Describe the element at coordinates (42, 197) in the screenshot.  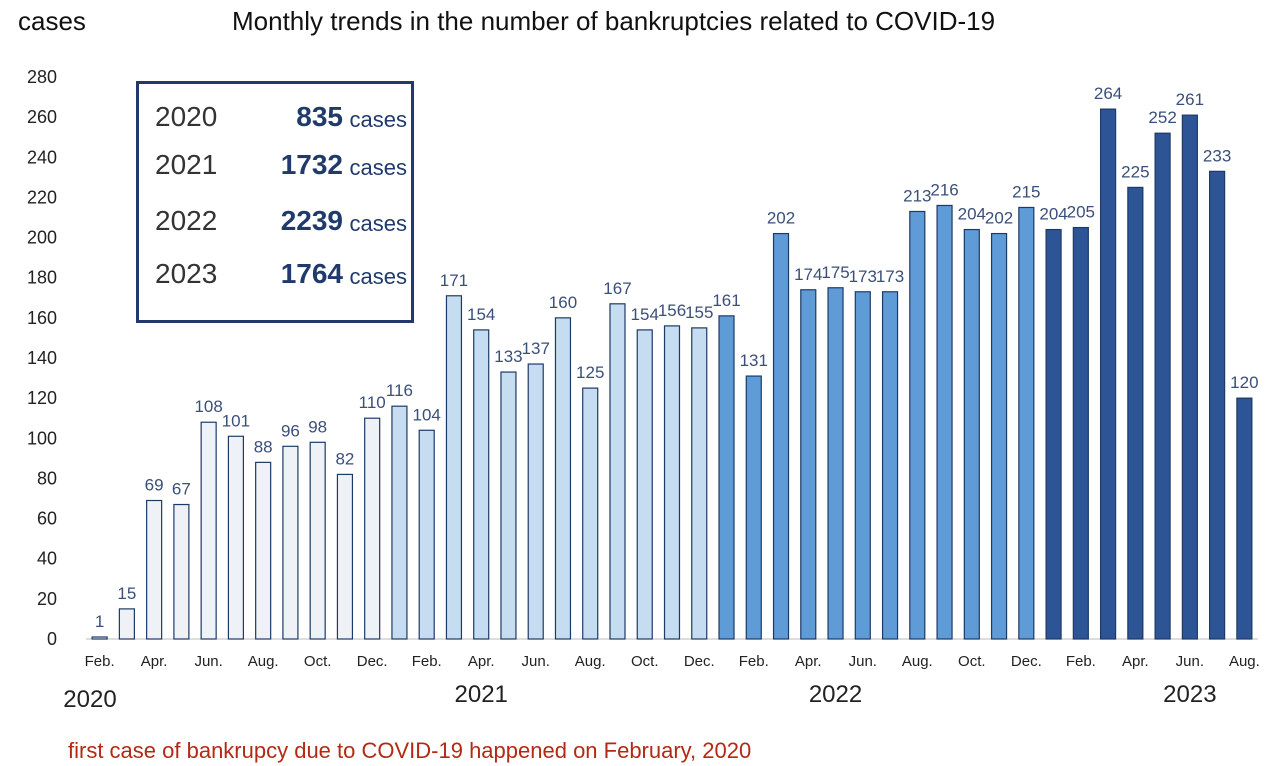
I see `y-tick-label: 220` at that location.